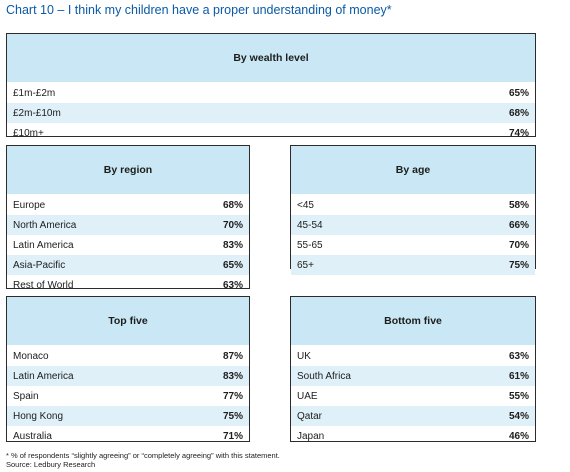 Image resolution: width=570 pixels, height=472 pixels. What do you see at coordinates (128, 321) in the screenshot?
I see `panel-header: Top five` at bounding box center [128, 321].